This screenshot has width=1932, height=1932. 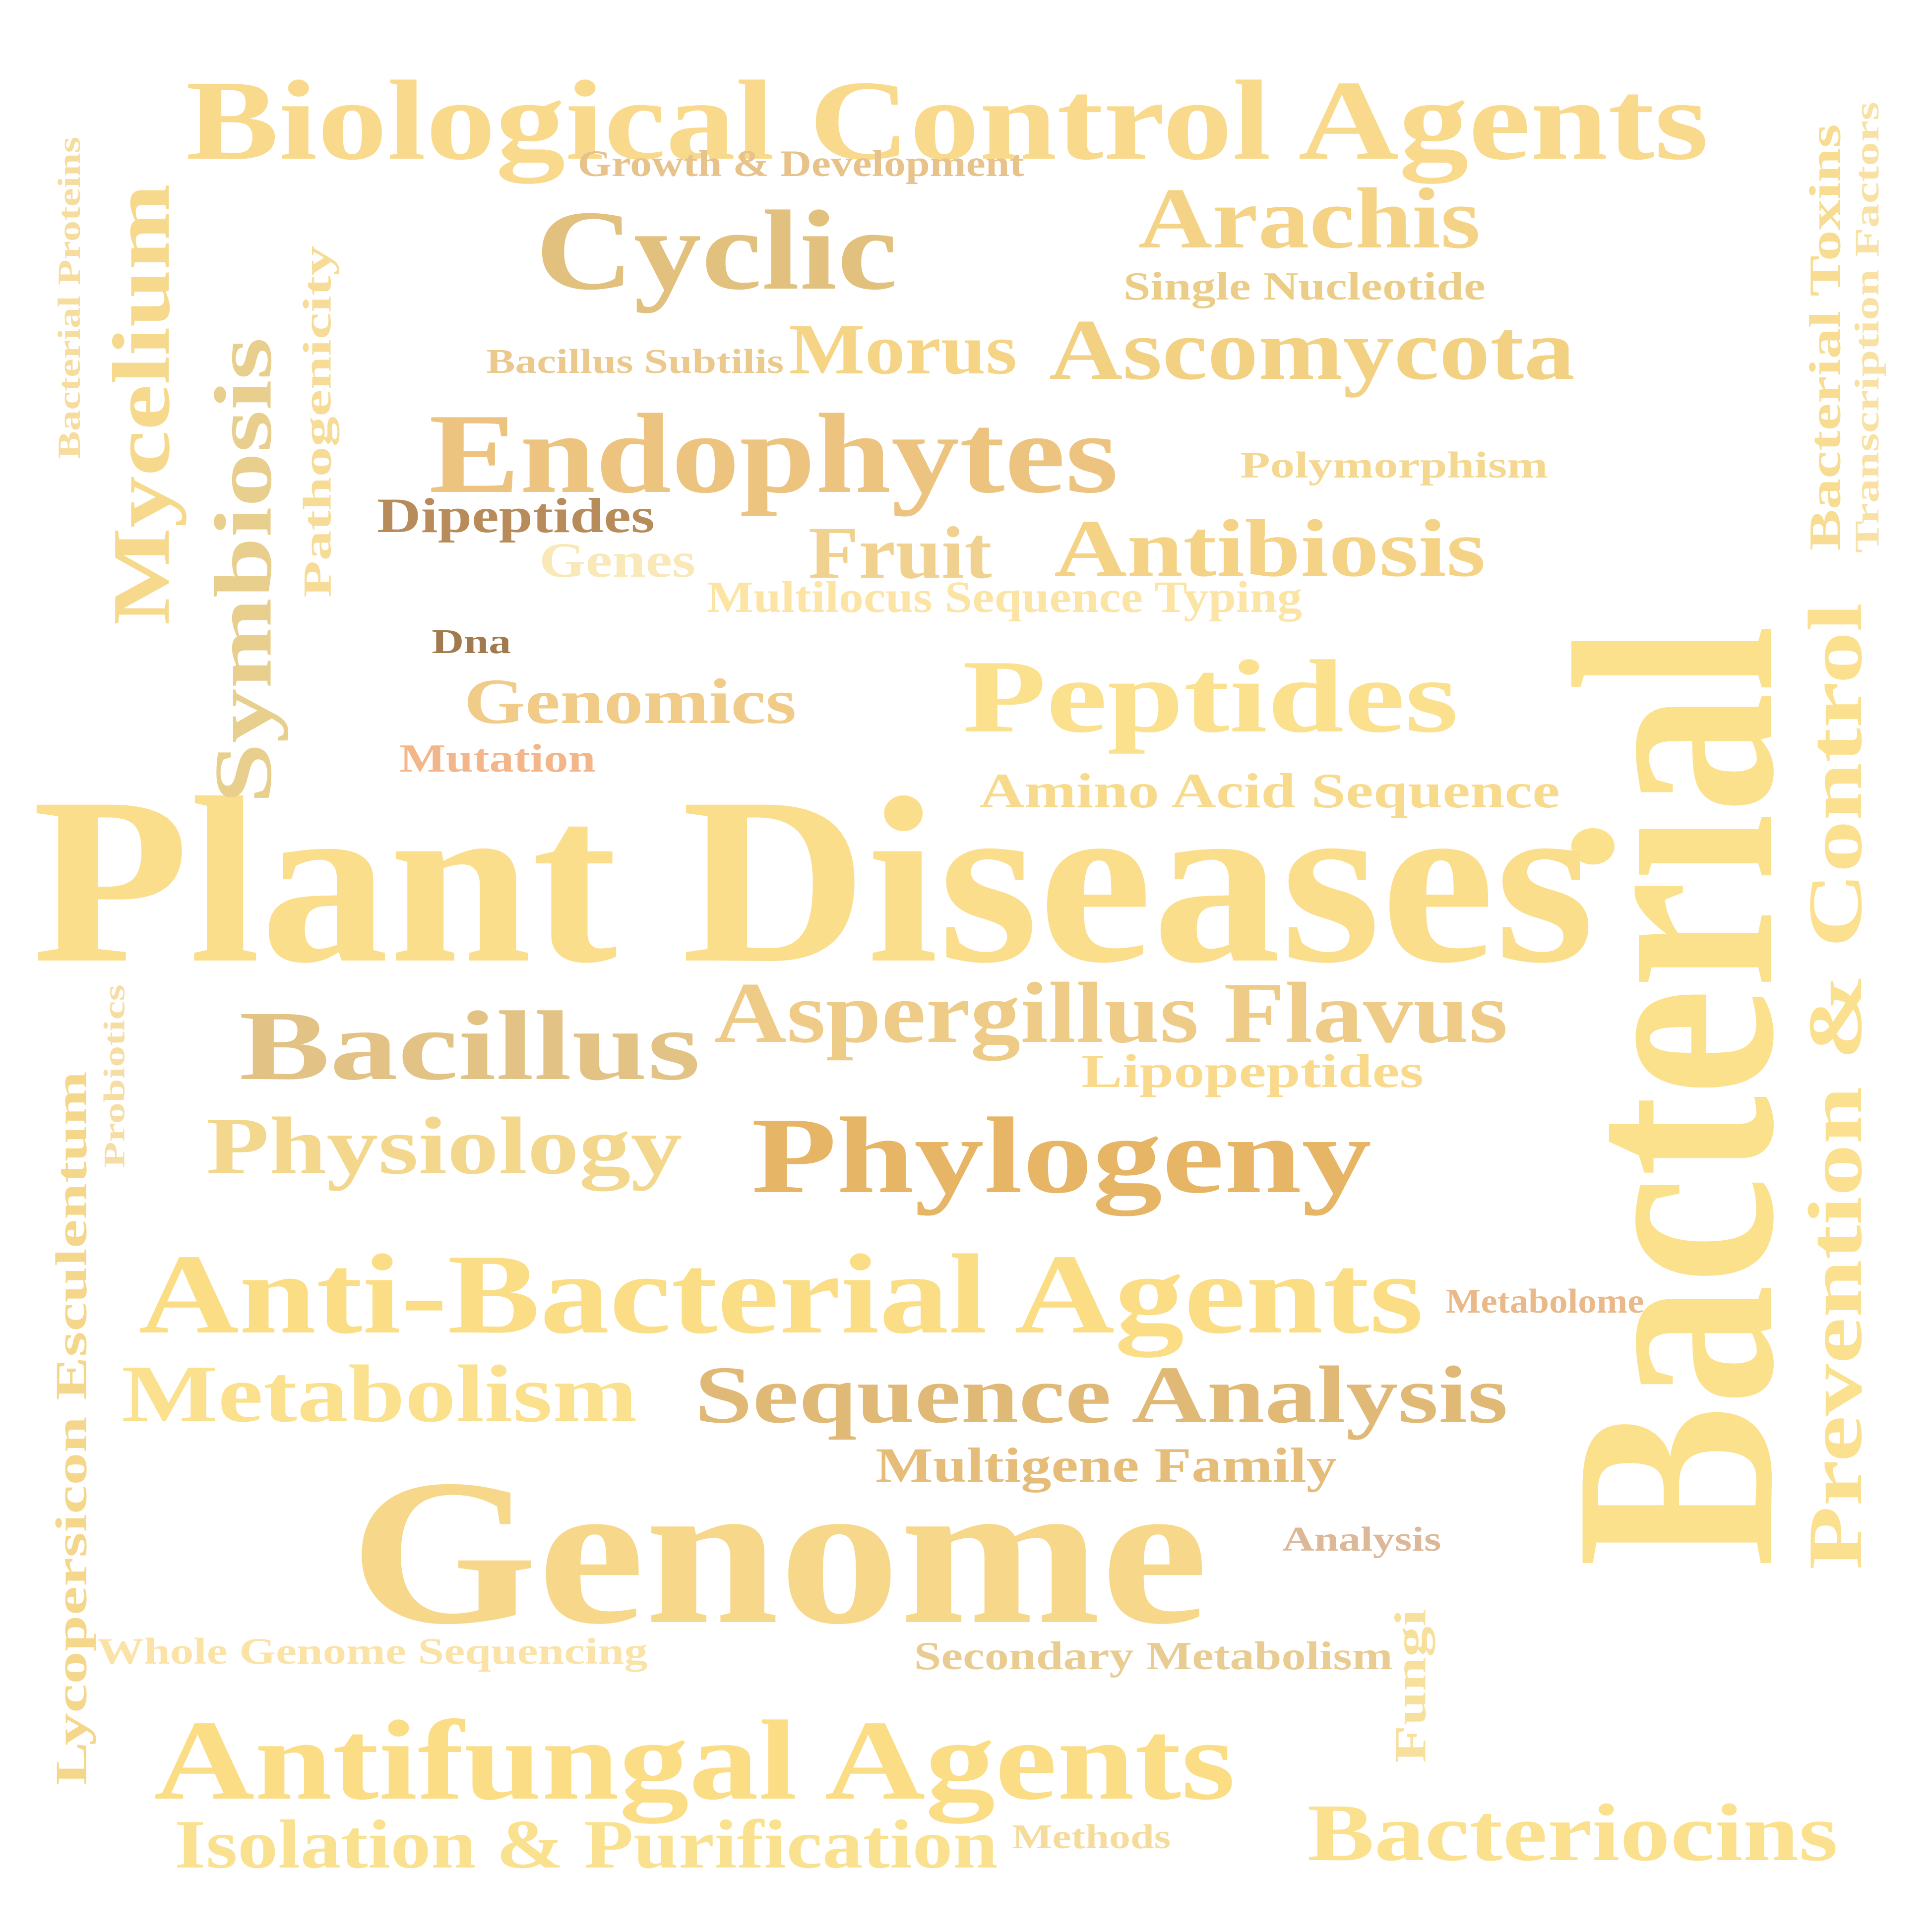 I want to click on word-whole-genome-sequencing: Whole Genome Sequencing, so click(x=372, y=1651).